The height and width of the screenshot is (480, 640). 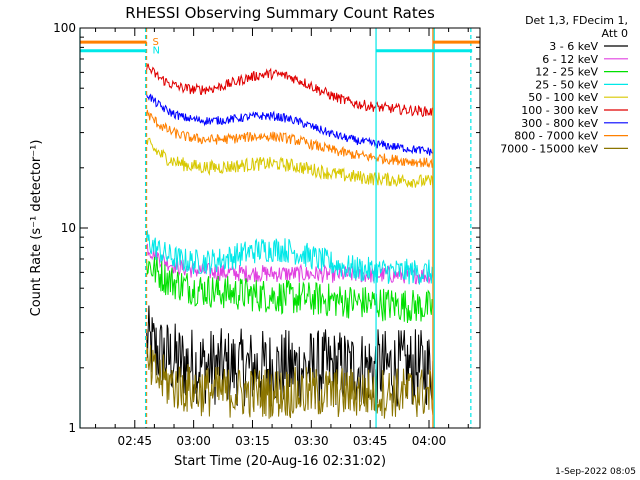 What do you see at coordinates (72, 428) in the screenshot?
I see `y-tick-label-1: 1` at bounding box center [72, 428].